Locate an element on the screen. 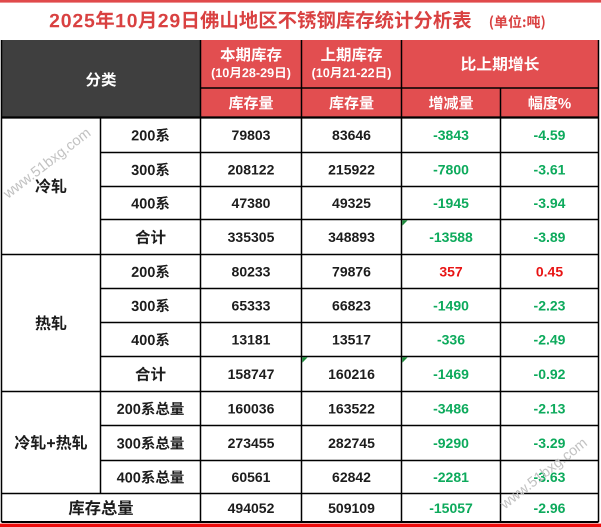 Image resolution: width=601 pixels, height=527 pixels. svg-text: -3.89 is located at coordinates (550, 237).